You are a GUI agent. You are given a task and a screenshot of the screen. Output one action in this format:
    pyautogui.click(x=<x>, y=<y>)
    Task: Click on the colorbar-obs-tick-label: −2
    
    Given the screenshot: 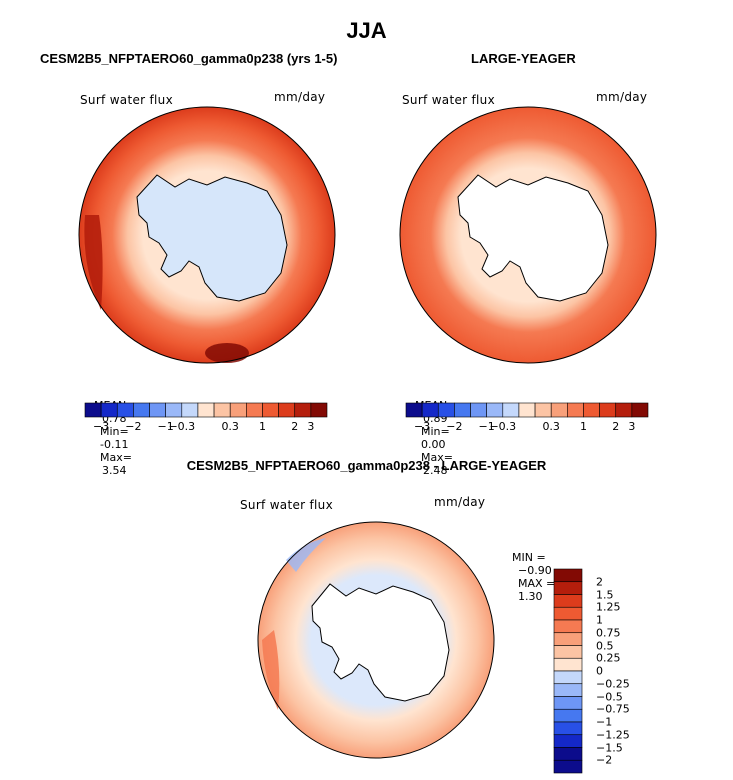 What is the action you would take?
    pyautogui.click(x=454, y=426)
    